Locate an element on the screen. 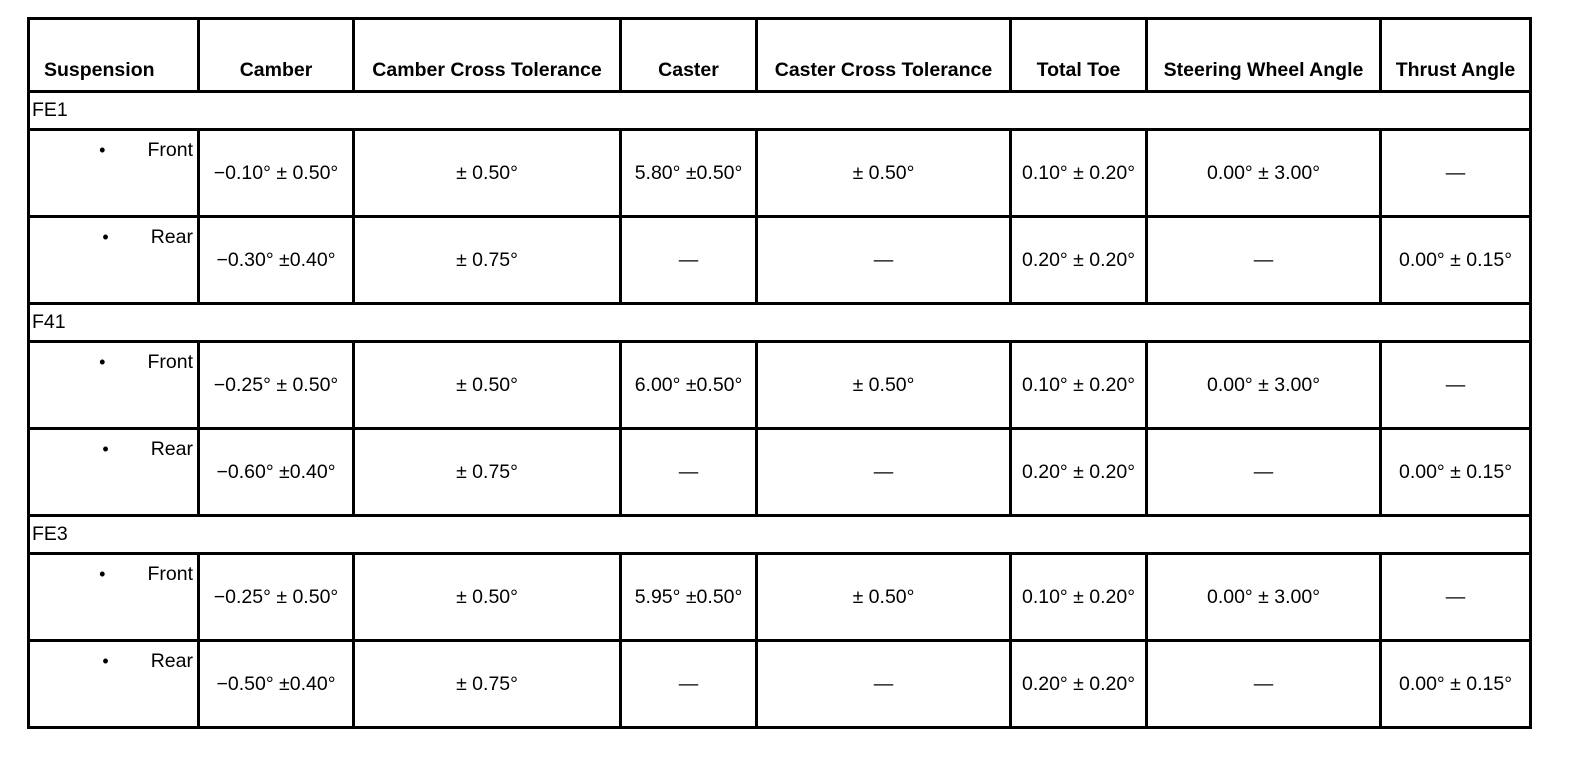 This screenshot has width=1584, height=758. header-camber-cross-tolerance: Camber Cross Tolerance is located at coordinates (487, 55).